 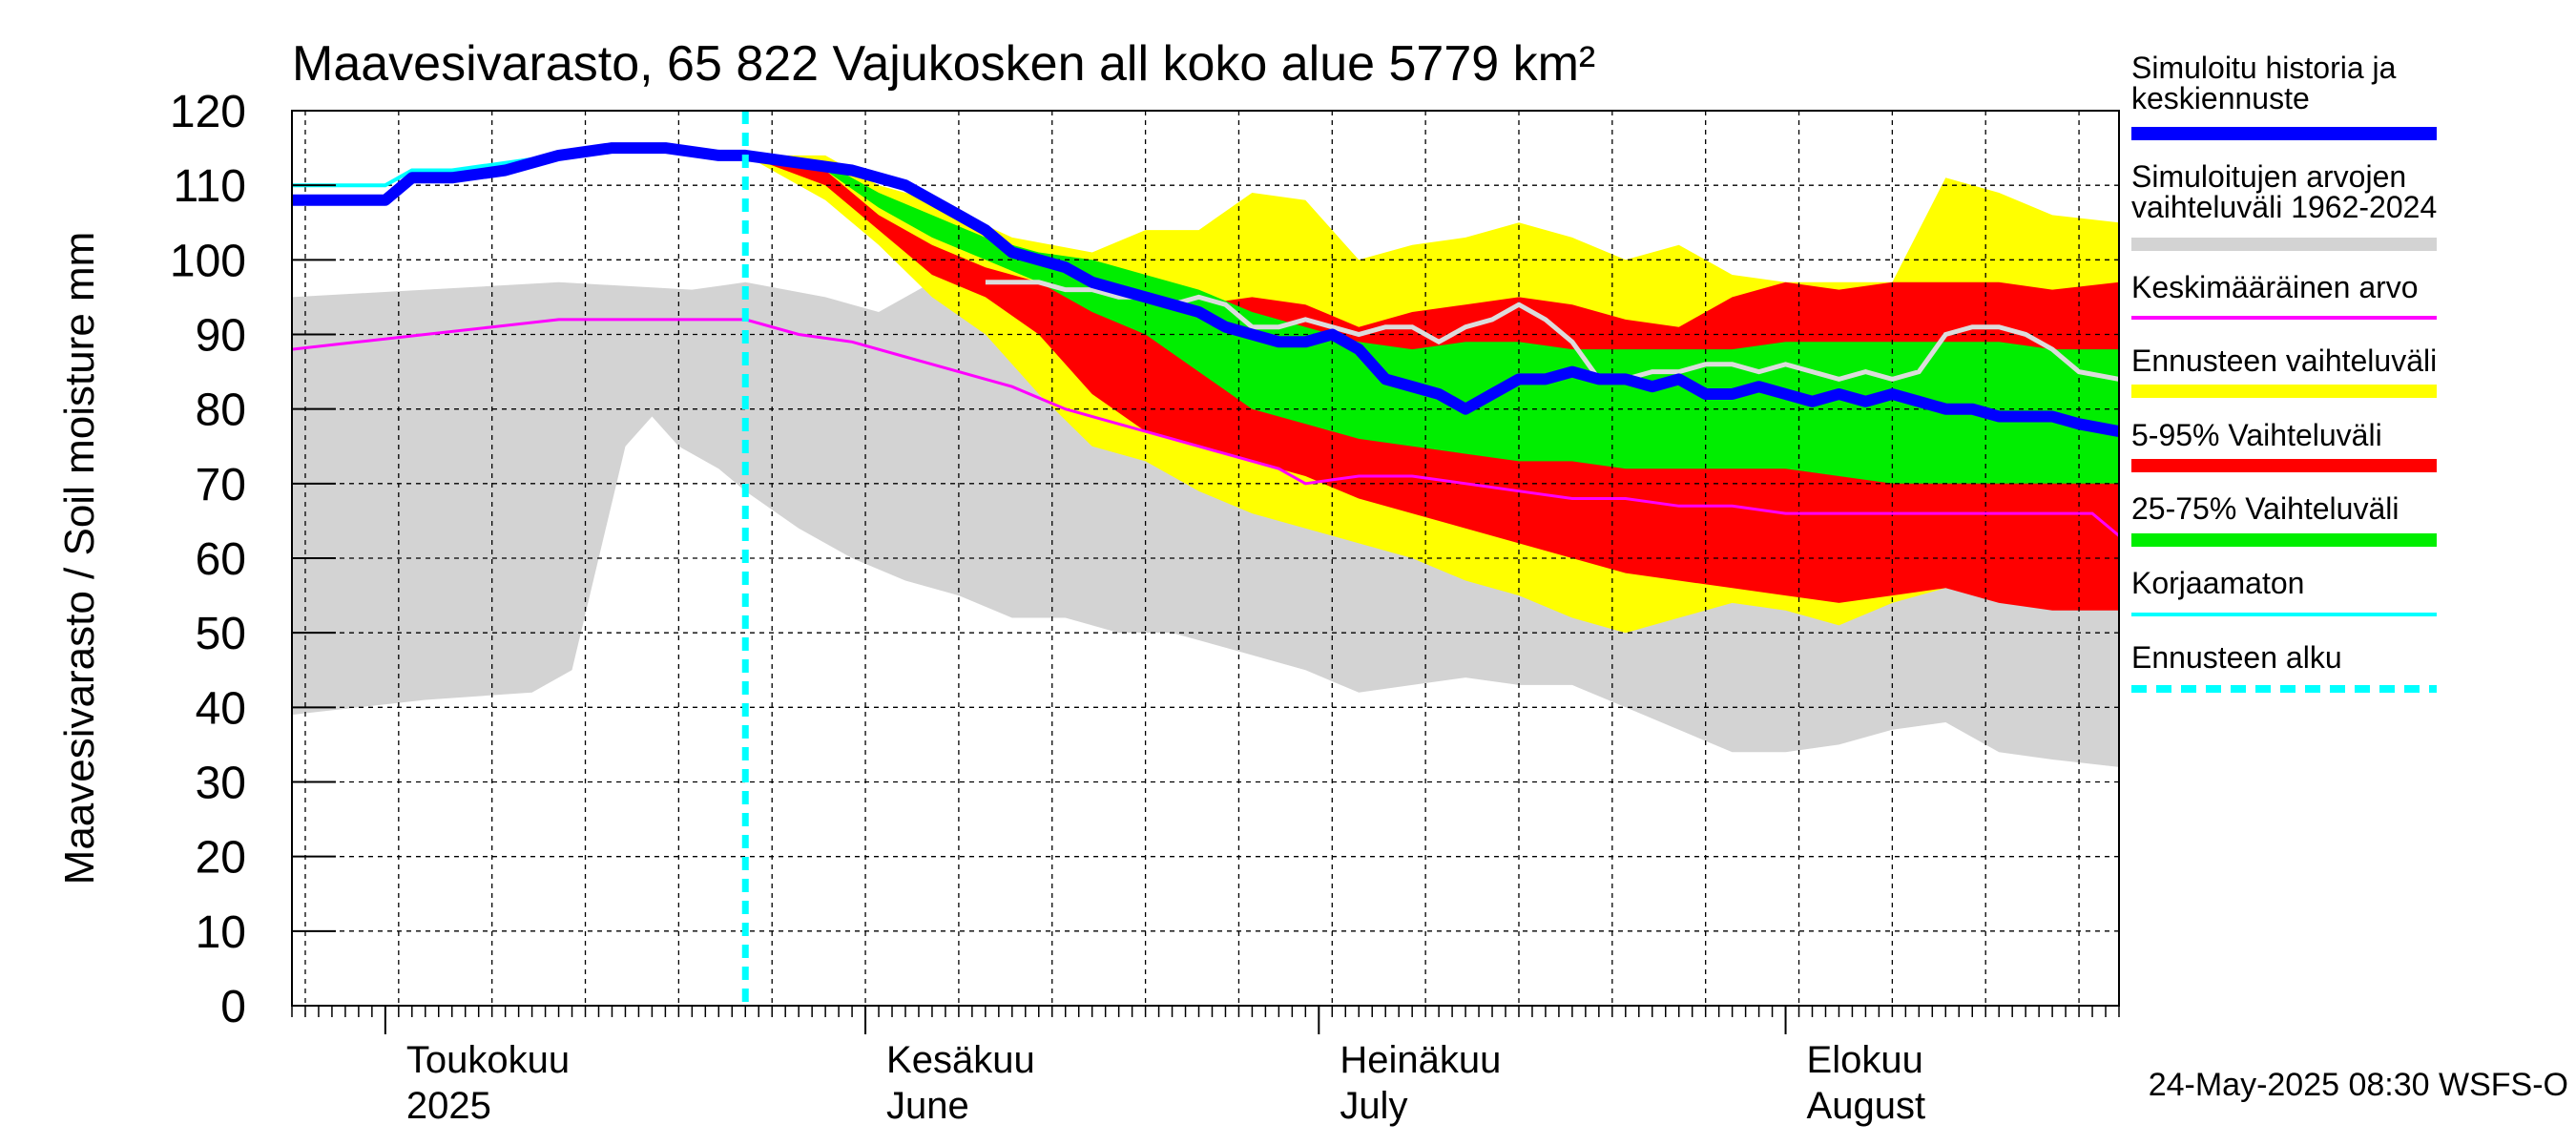 What do you see at coordinates (221, 784) in the screenshot?
I see `y-tick-label: 30` at bounding box center [221, 784].